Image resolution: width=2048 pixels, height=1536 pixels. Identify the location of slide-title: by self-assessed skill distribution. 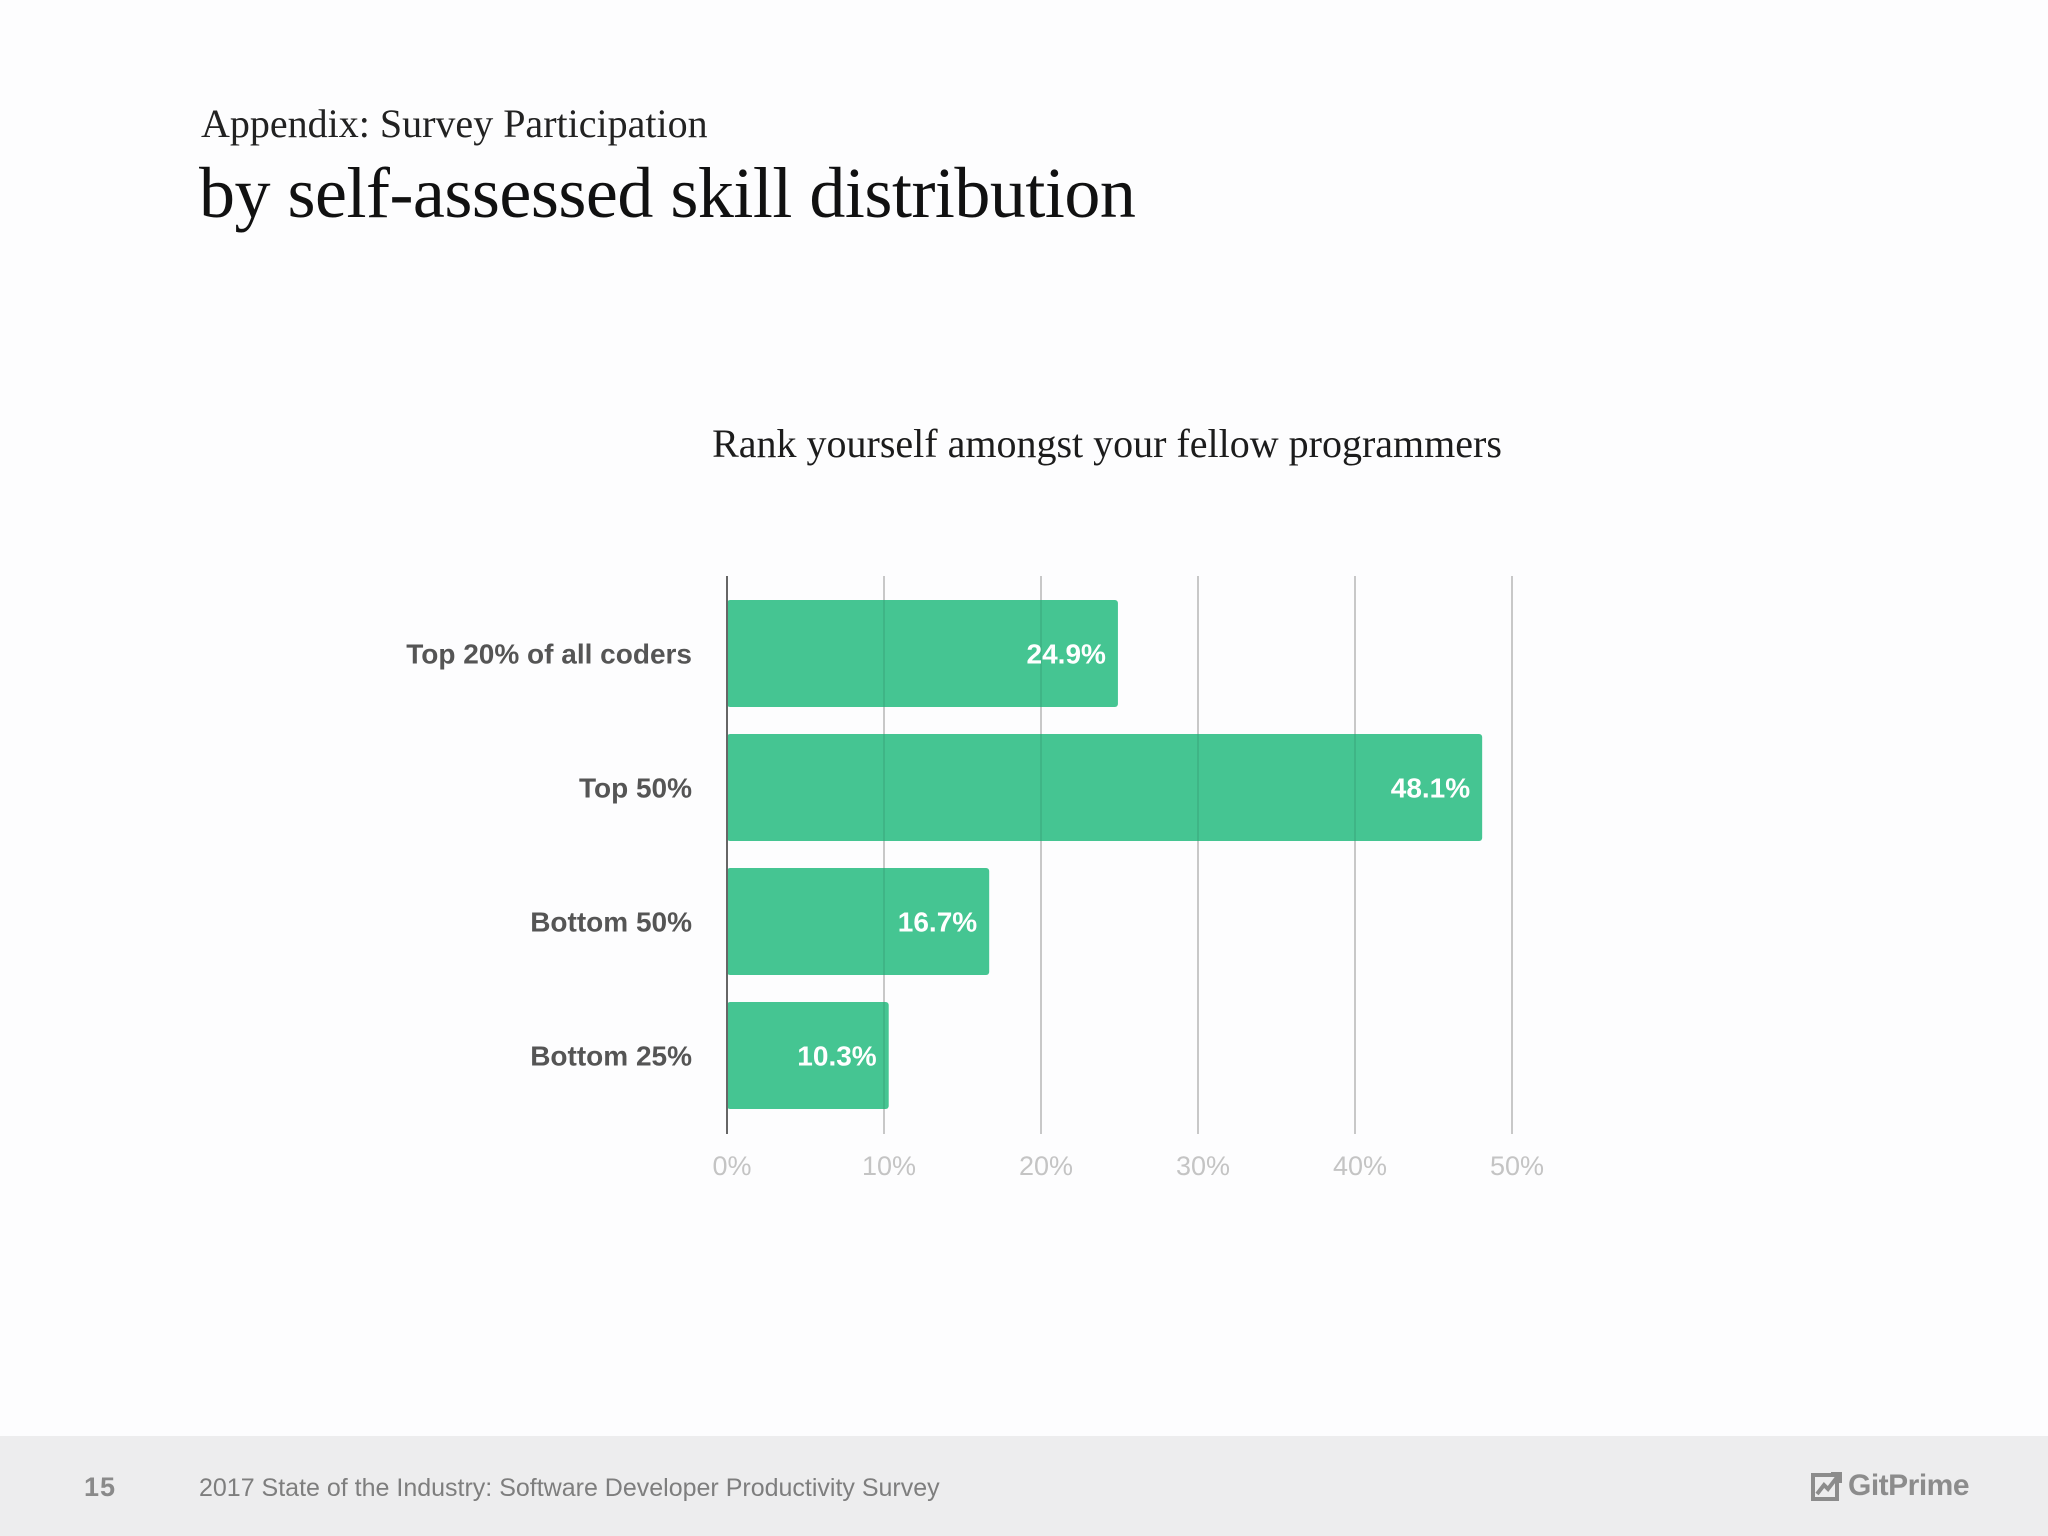
(667, 193).